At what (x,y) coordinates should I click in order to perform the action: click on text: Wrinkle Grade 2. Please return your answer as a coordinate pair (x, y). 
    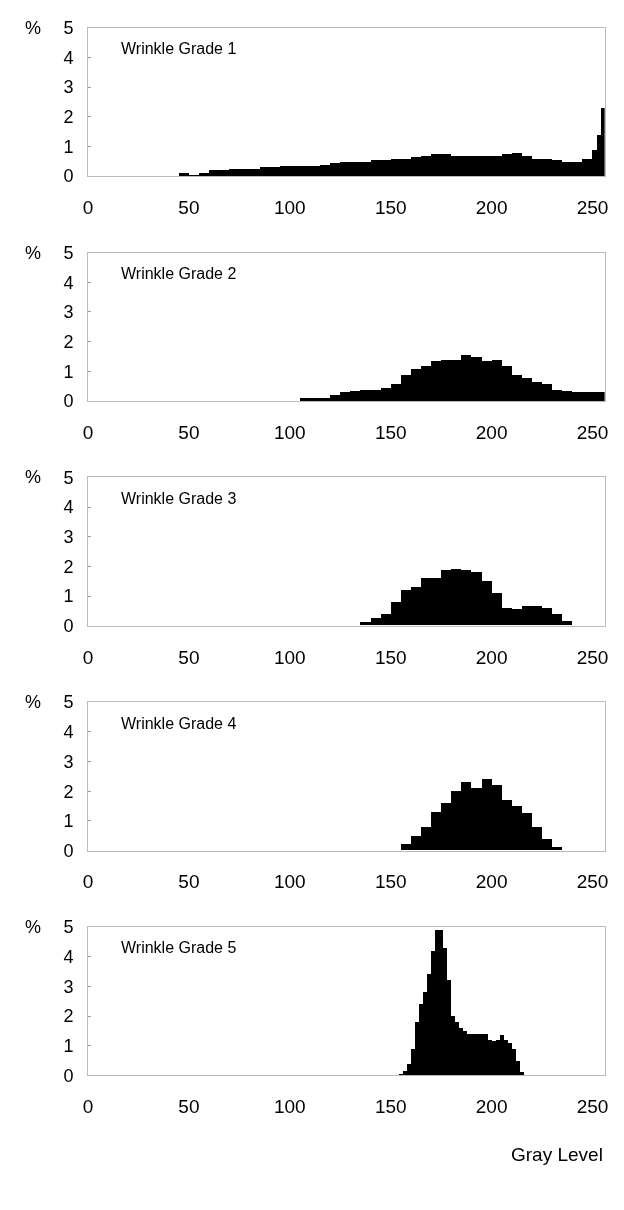
    Looking at the image, I should click on (179, 273).